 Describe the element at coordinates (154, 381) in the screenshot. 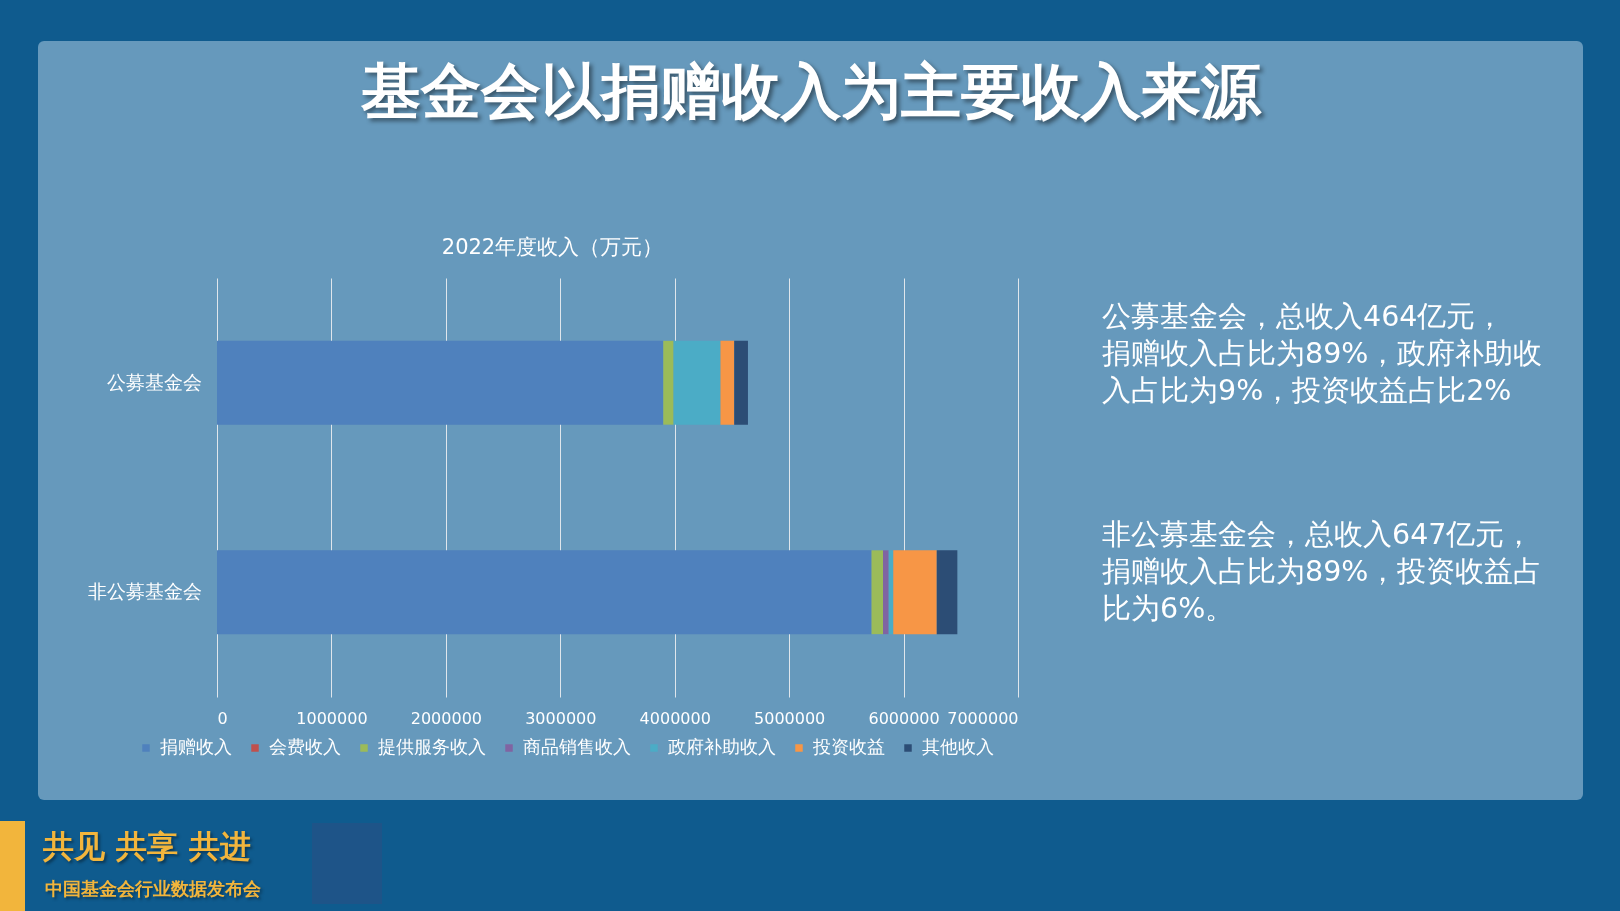

I see `y-tick-label: 公募基金会` at that location.